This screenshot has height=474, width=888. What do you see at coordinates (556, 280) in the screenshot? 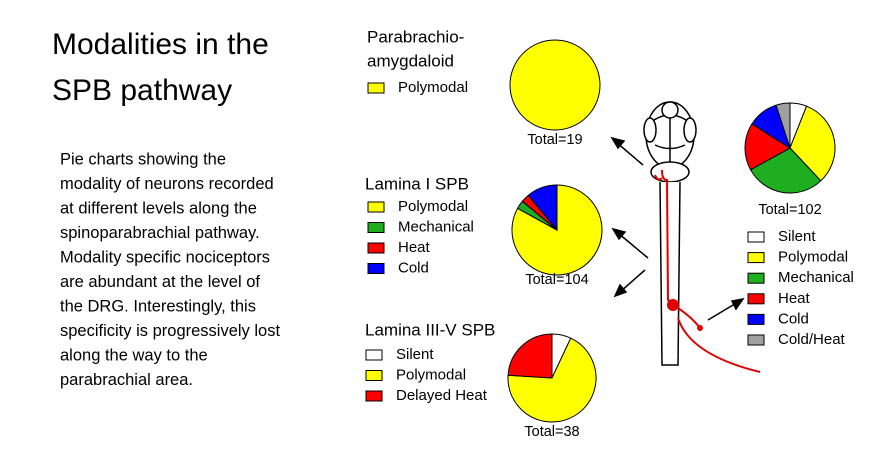
I see `total-label: Total=104` at bounding box center [556, 280].